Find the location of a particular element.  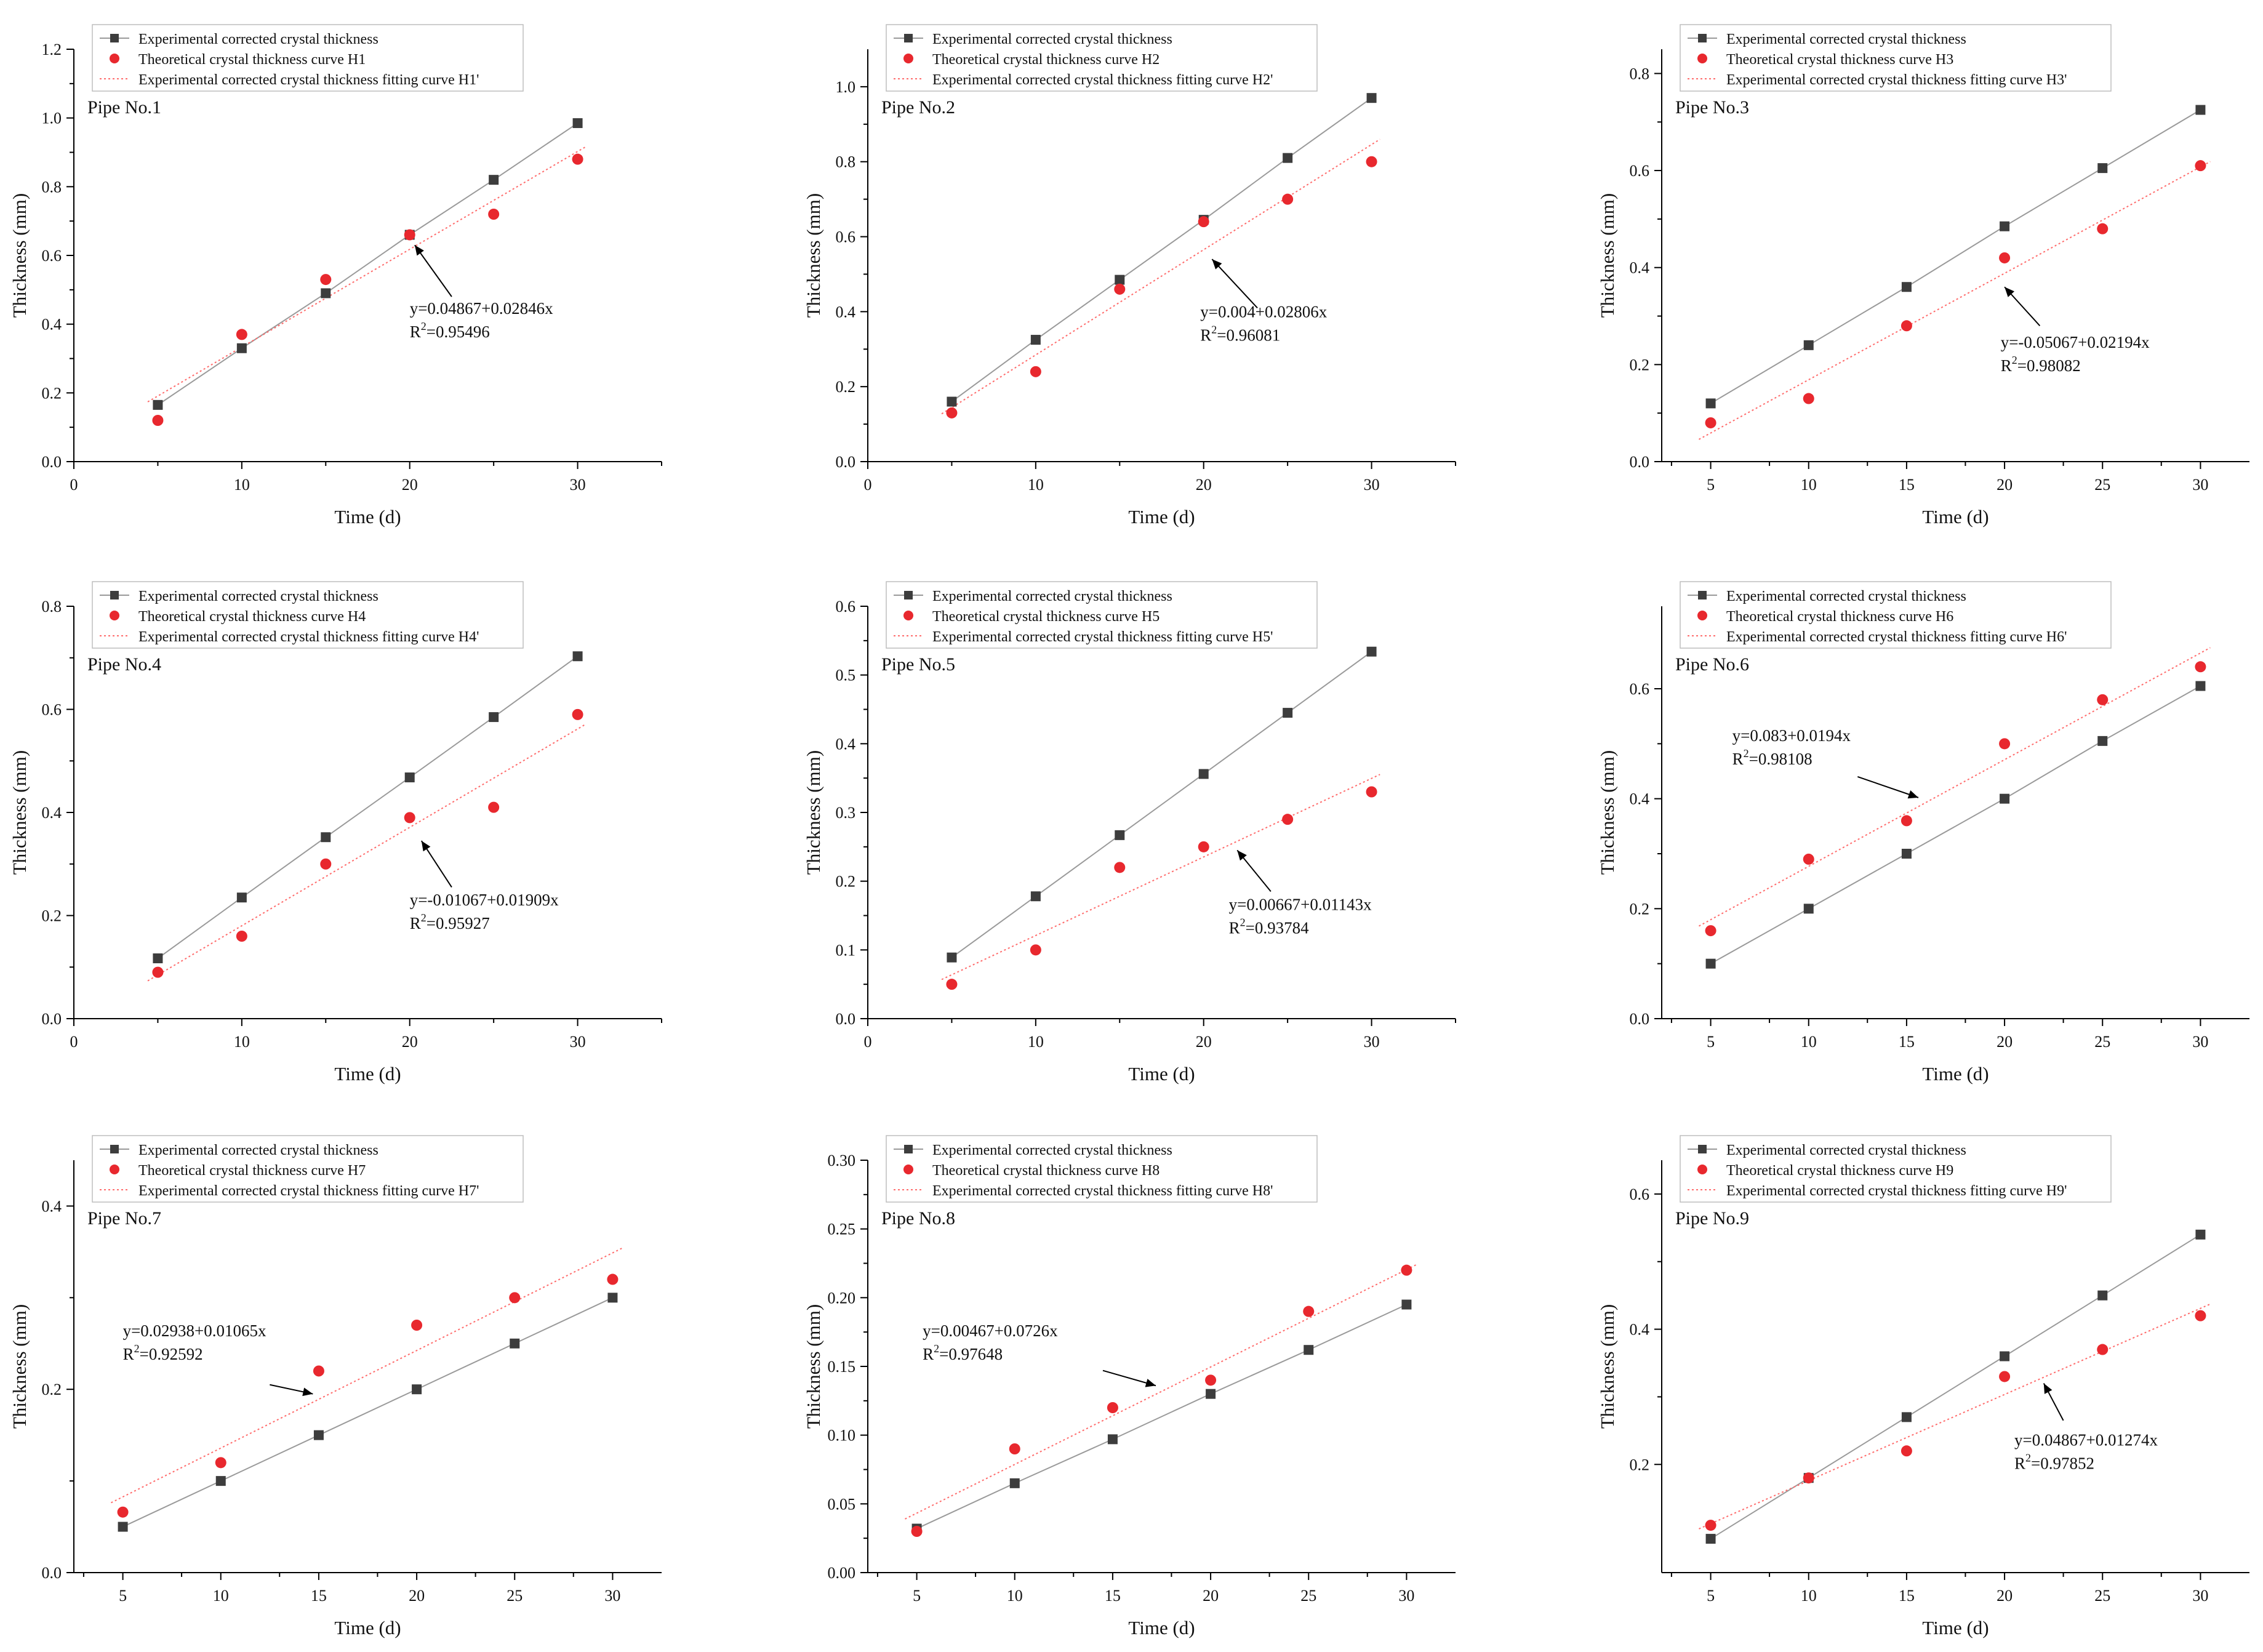

legend-label-theoretical: Theoretical crystal thickness curve H3 is located at coordinates (1839, 60).